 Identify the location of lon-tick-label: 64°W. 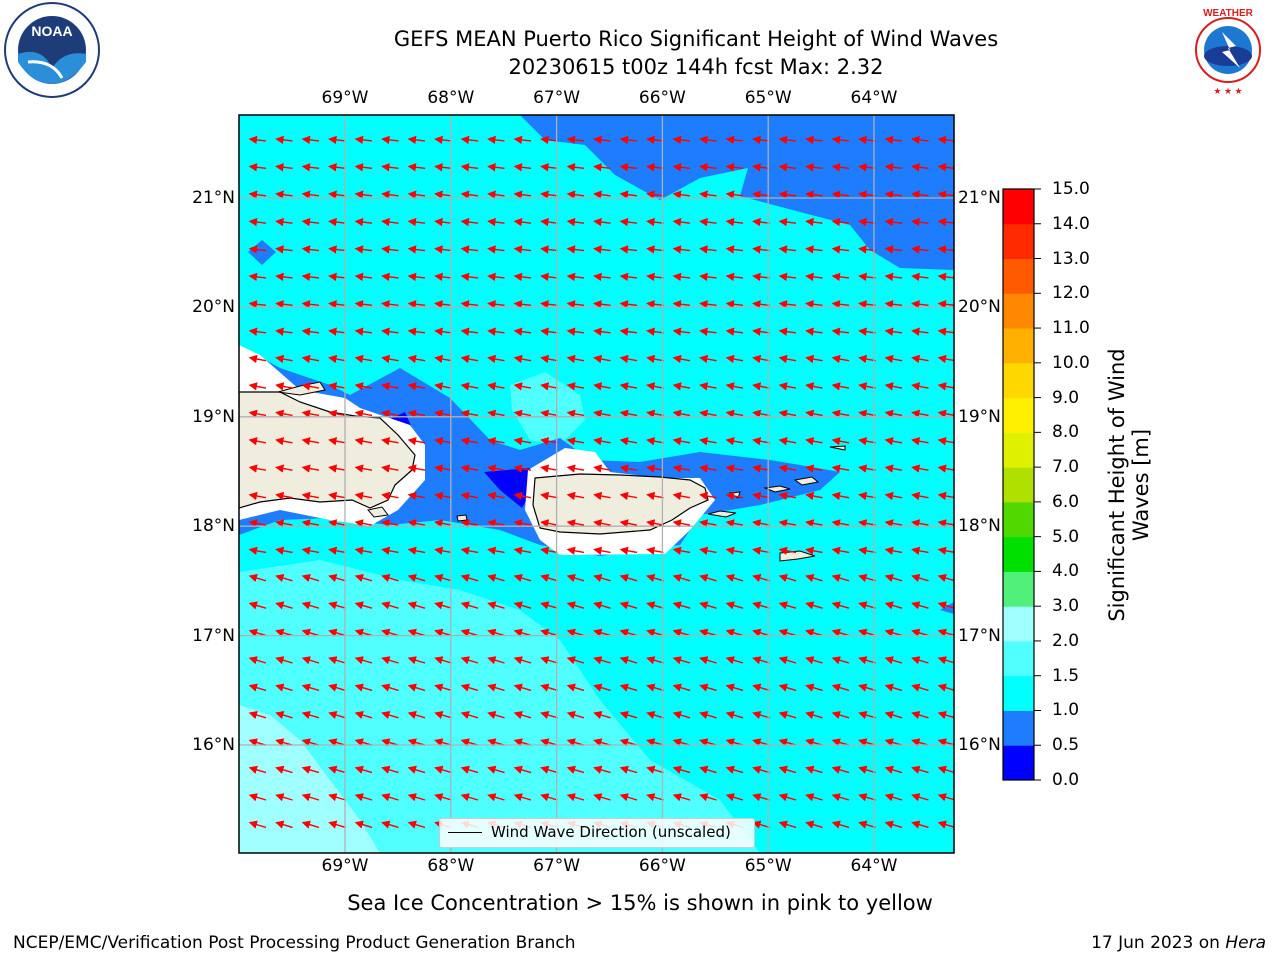
(874, 98).